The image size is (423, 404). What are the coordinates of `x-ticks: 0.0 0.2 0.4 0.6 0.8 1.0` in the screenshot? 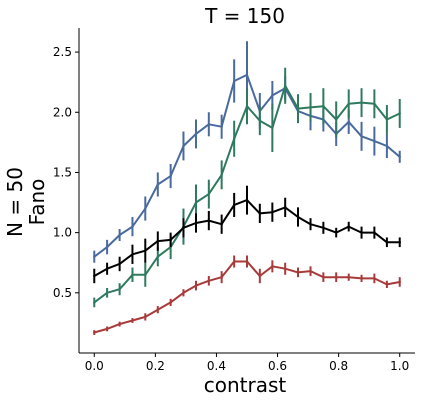 It's located at (247, 363).